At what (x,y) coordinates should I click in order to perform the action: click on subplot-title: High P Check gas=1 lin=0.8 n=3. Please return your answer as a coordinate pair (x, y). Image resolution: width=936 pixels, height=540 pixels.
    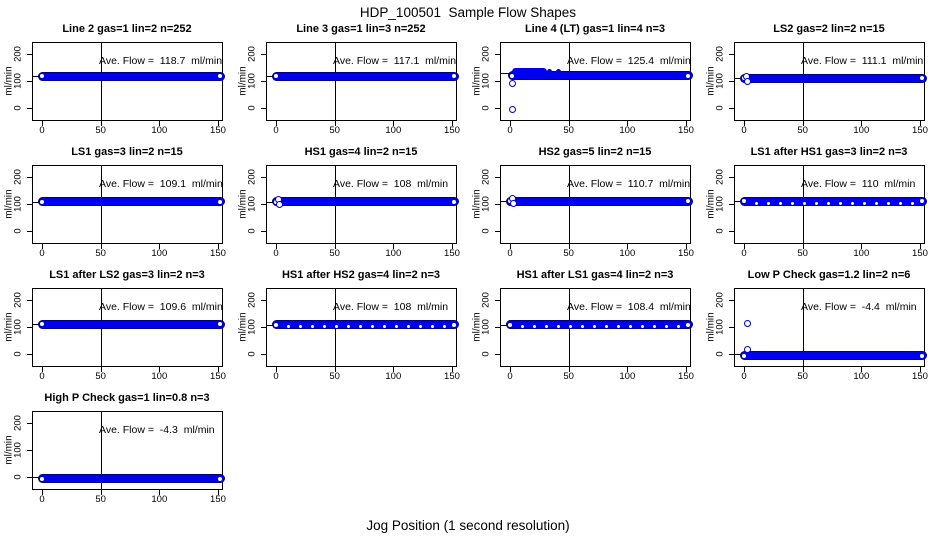
    Looking at the image, I should click on (127, 398).